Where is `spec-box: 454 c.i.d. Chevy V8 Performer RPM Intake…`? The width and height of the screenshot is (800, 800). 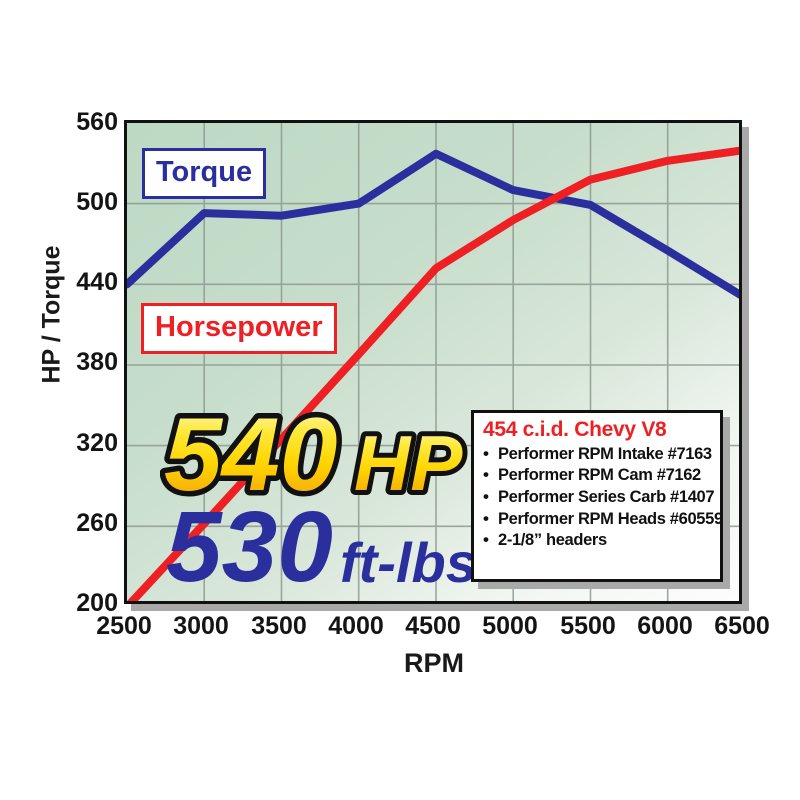 spec-box: 454 c.i.d. Chevy V8 Performer RPM Intake… is located at coordinates (597, 496).